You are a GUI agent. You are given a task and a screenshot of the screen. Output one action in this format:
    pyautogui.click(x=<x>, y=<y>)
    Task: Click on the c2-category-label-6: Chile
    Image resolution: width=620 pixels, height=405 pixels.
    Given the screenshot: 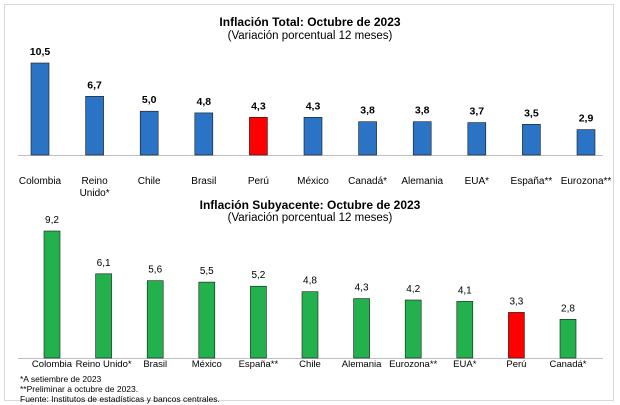 What is the action you would take?
    pyautogui.click(x=310, y=364)
    